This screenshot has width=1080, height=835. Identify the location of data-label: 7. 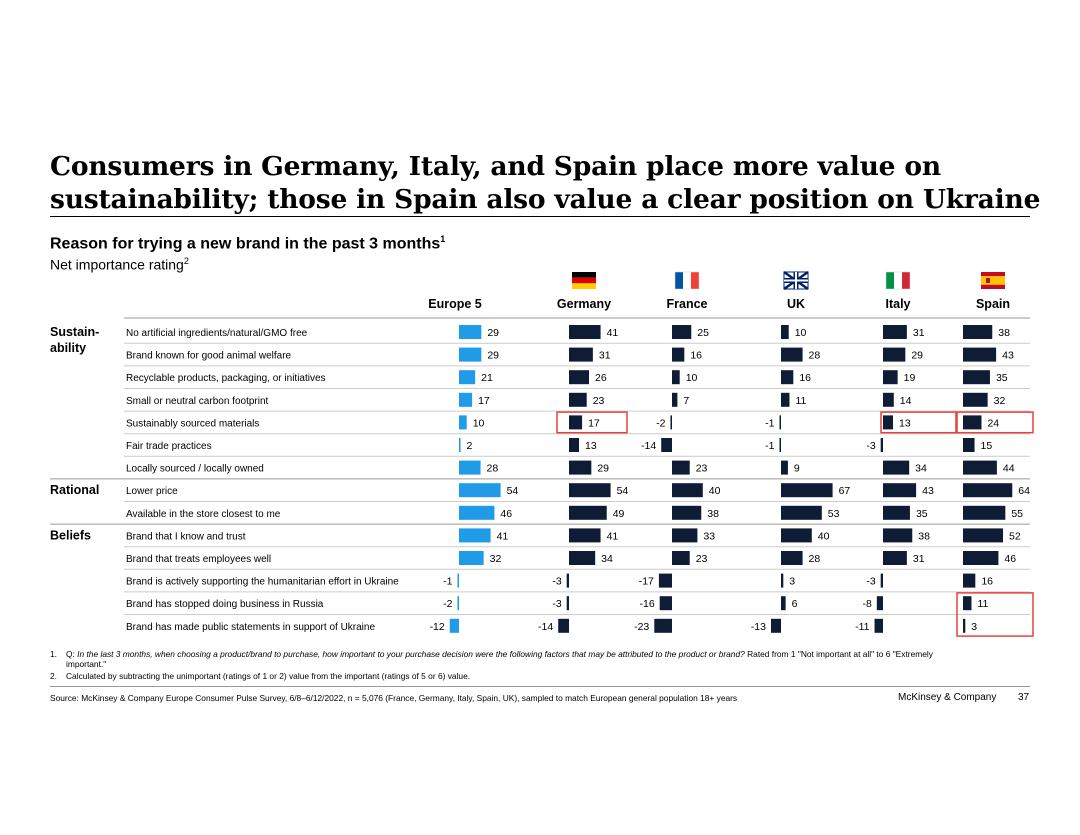
(686, 401).